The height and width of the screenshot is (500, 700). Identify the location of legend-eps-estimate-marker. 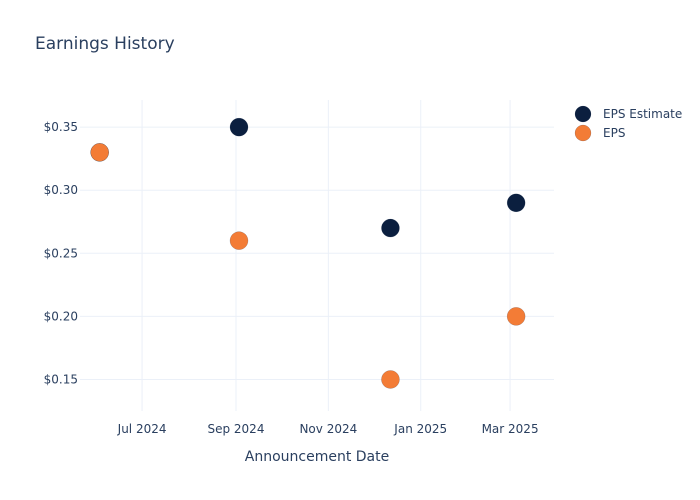
(583, 114).